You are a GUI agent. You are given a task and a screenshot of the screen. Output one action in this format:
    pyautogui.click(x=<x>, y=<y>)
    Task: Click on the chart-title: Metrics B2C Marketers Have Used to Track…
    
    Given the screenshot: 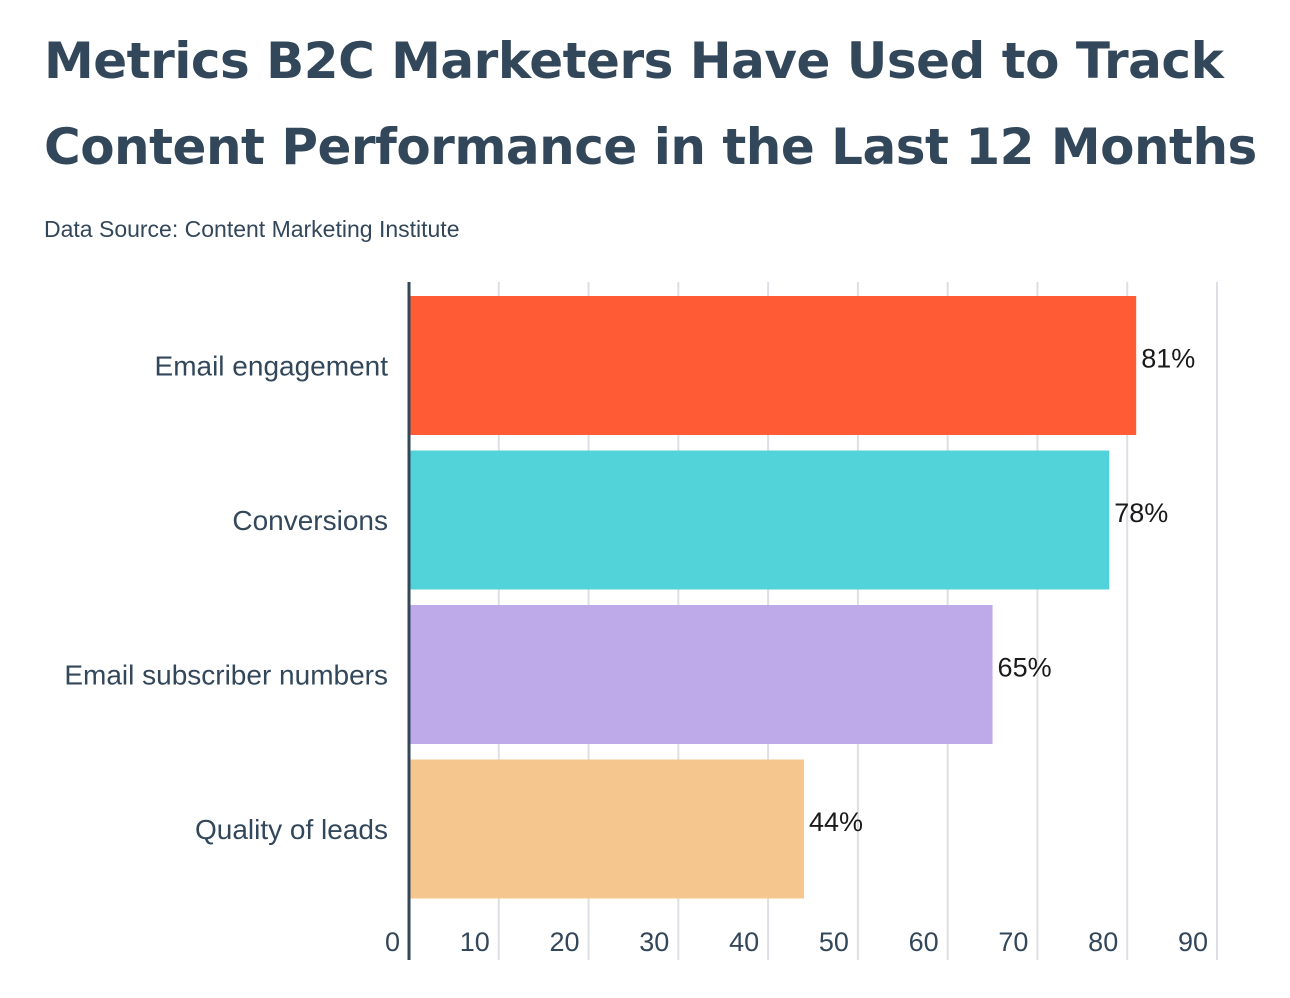 What is the action you would take?
    pyautogui.click(x=650, y=104)
    